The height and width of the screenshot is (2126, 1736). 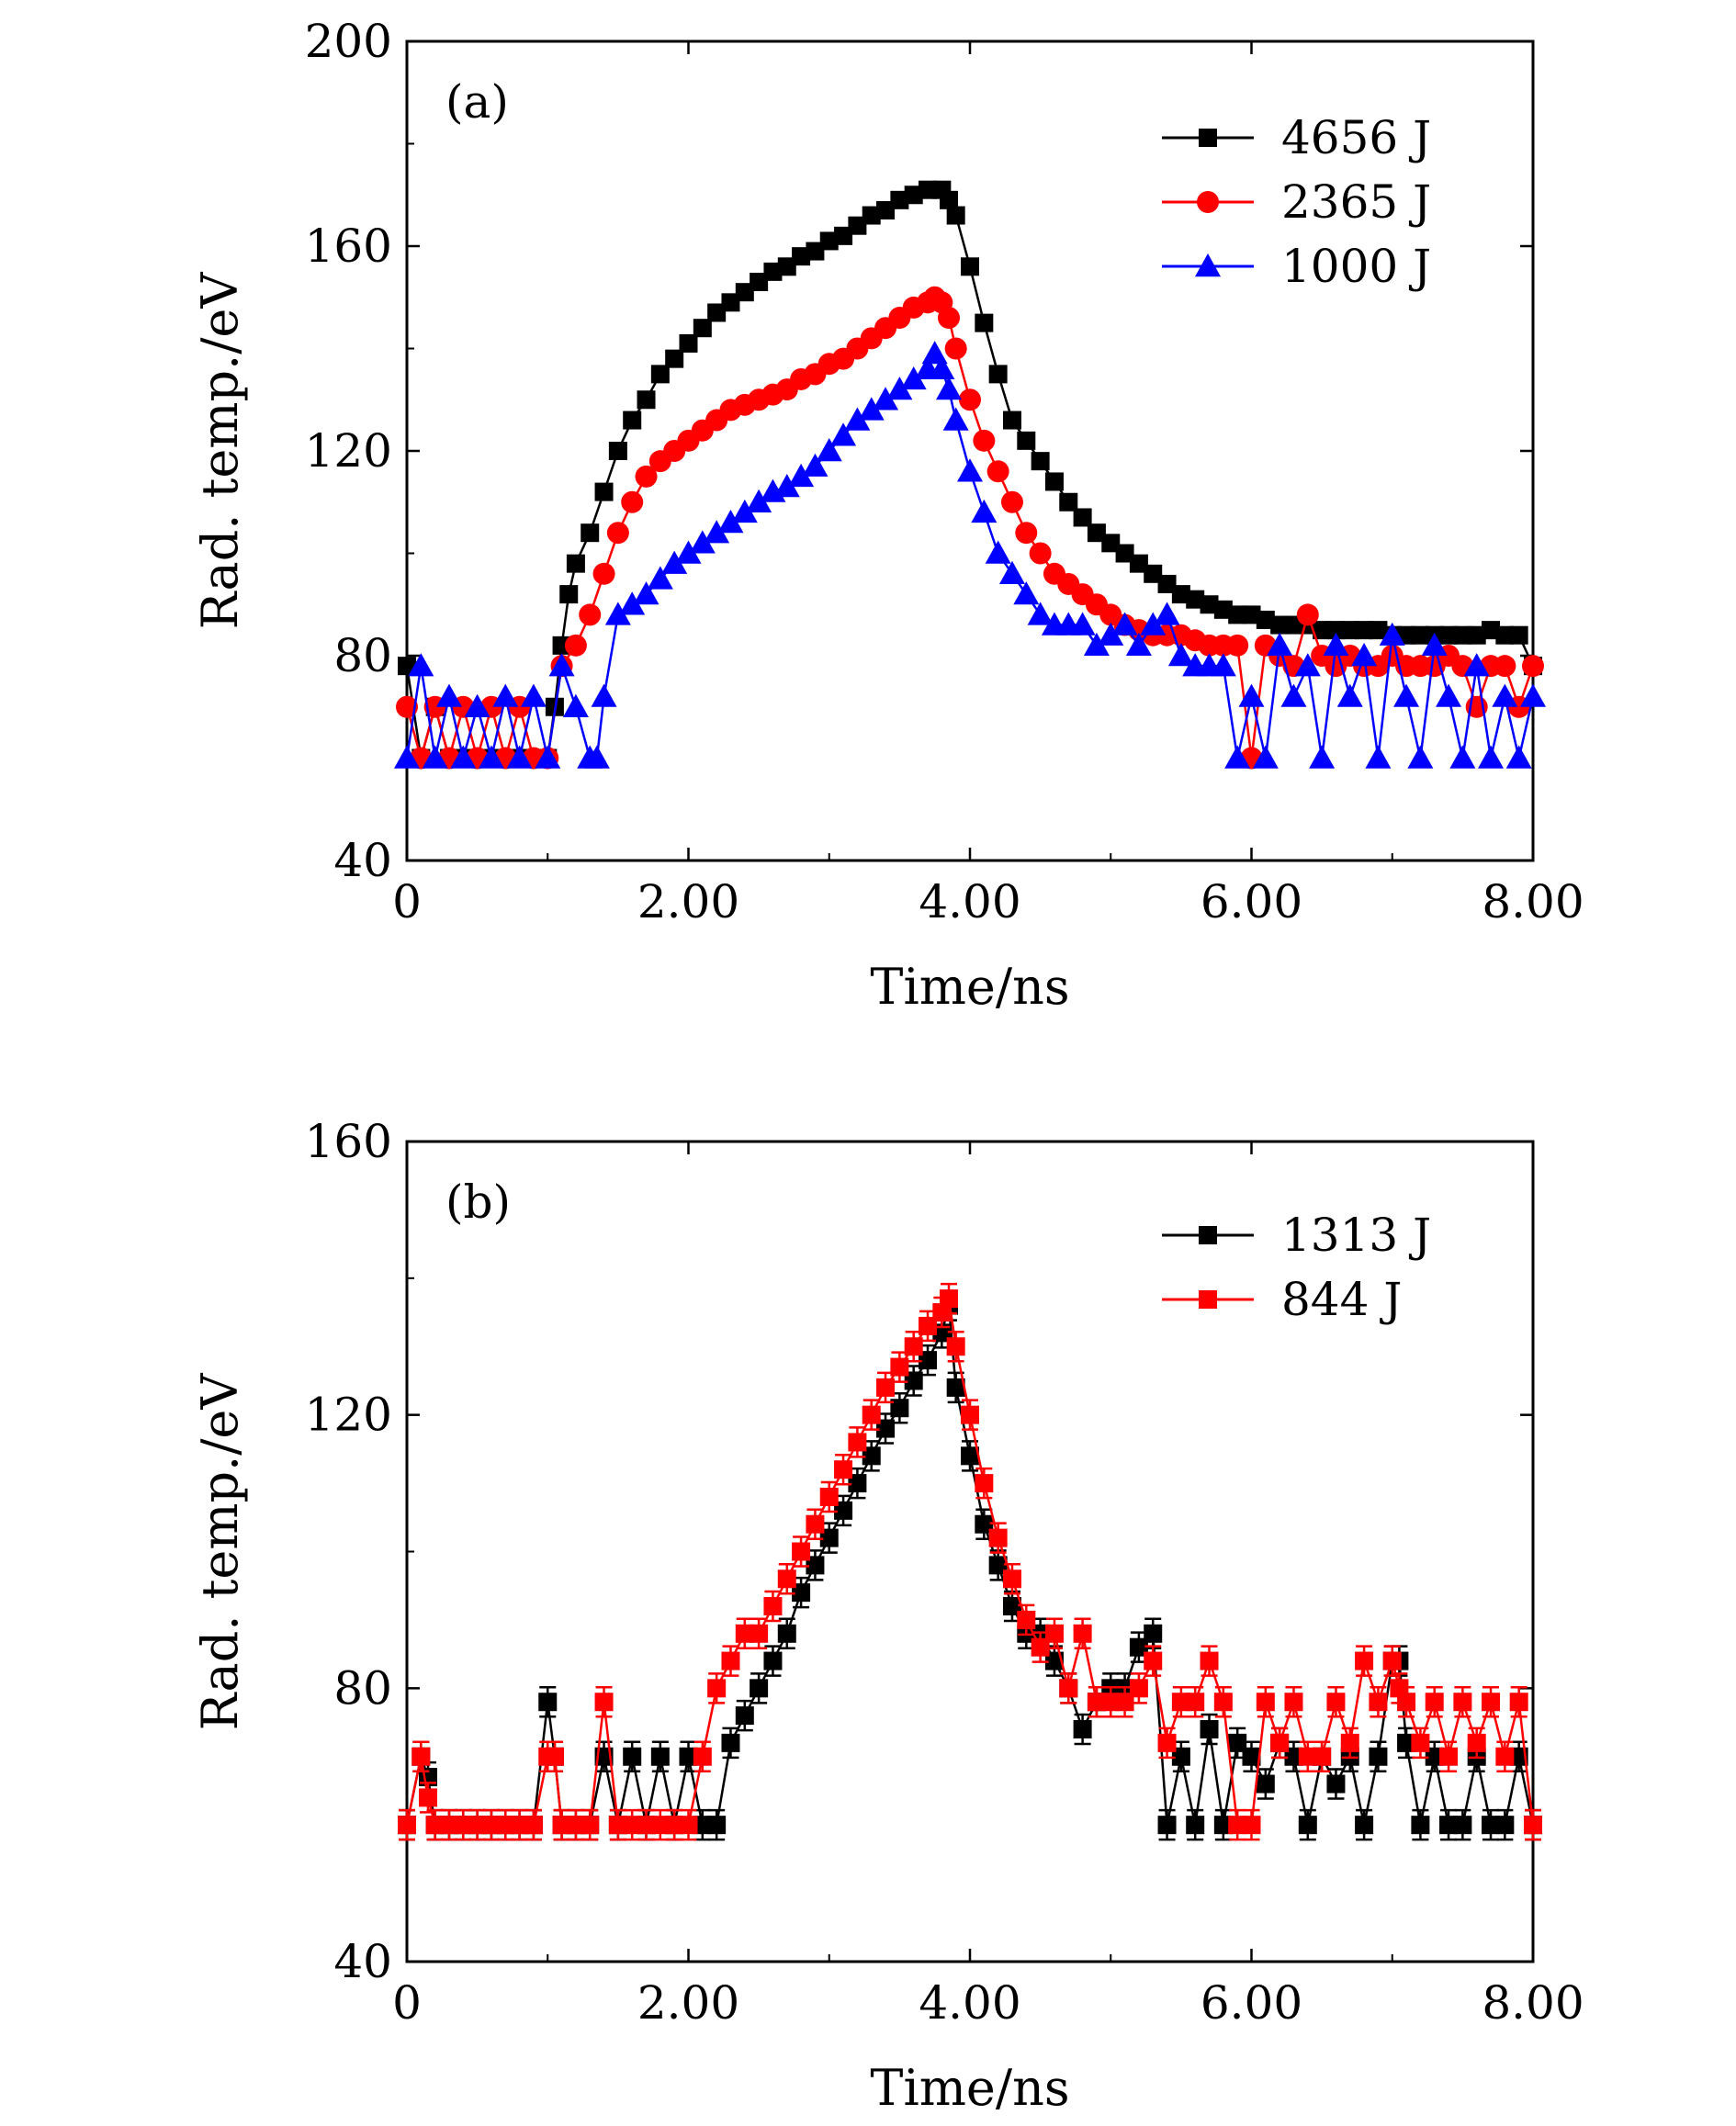 What do you see at coordinates (969, 901) in the screenshot?
I see `x-tick-label-a: 4.00` at bounding box center [969, 901].